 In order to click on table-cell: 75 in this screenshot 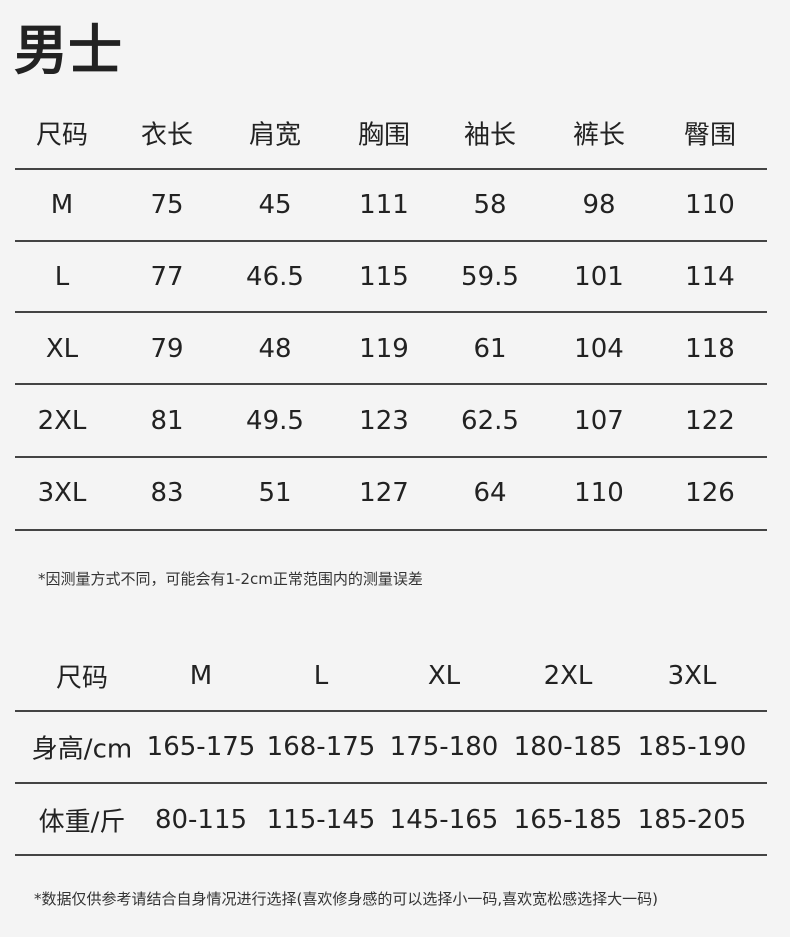, I will do `click(167, 205)`.